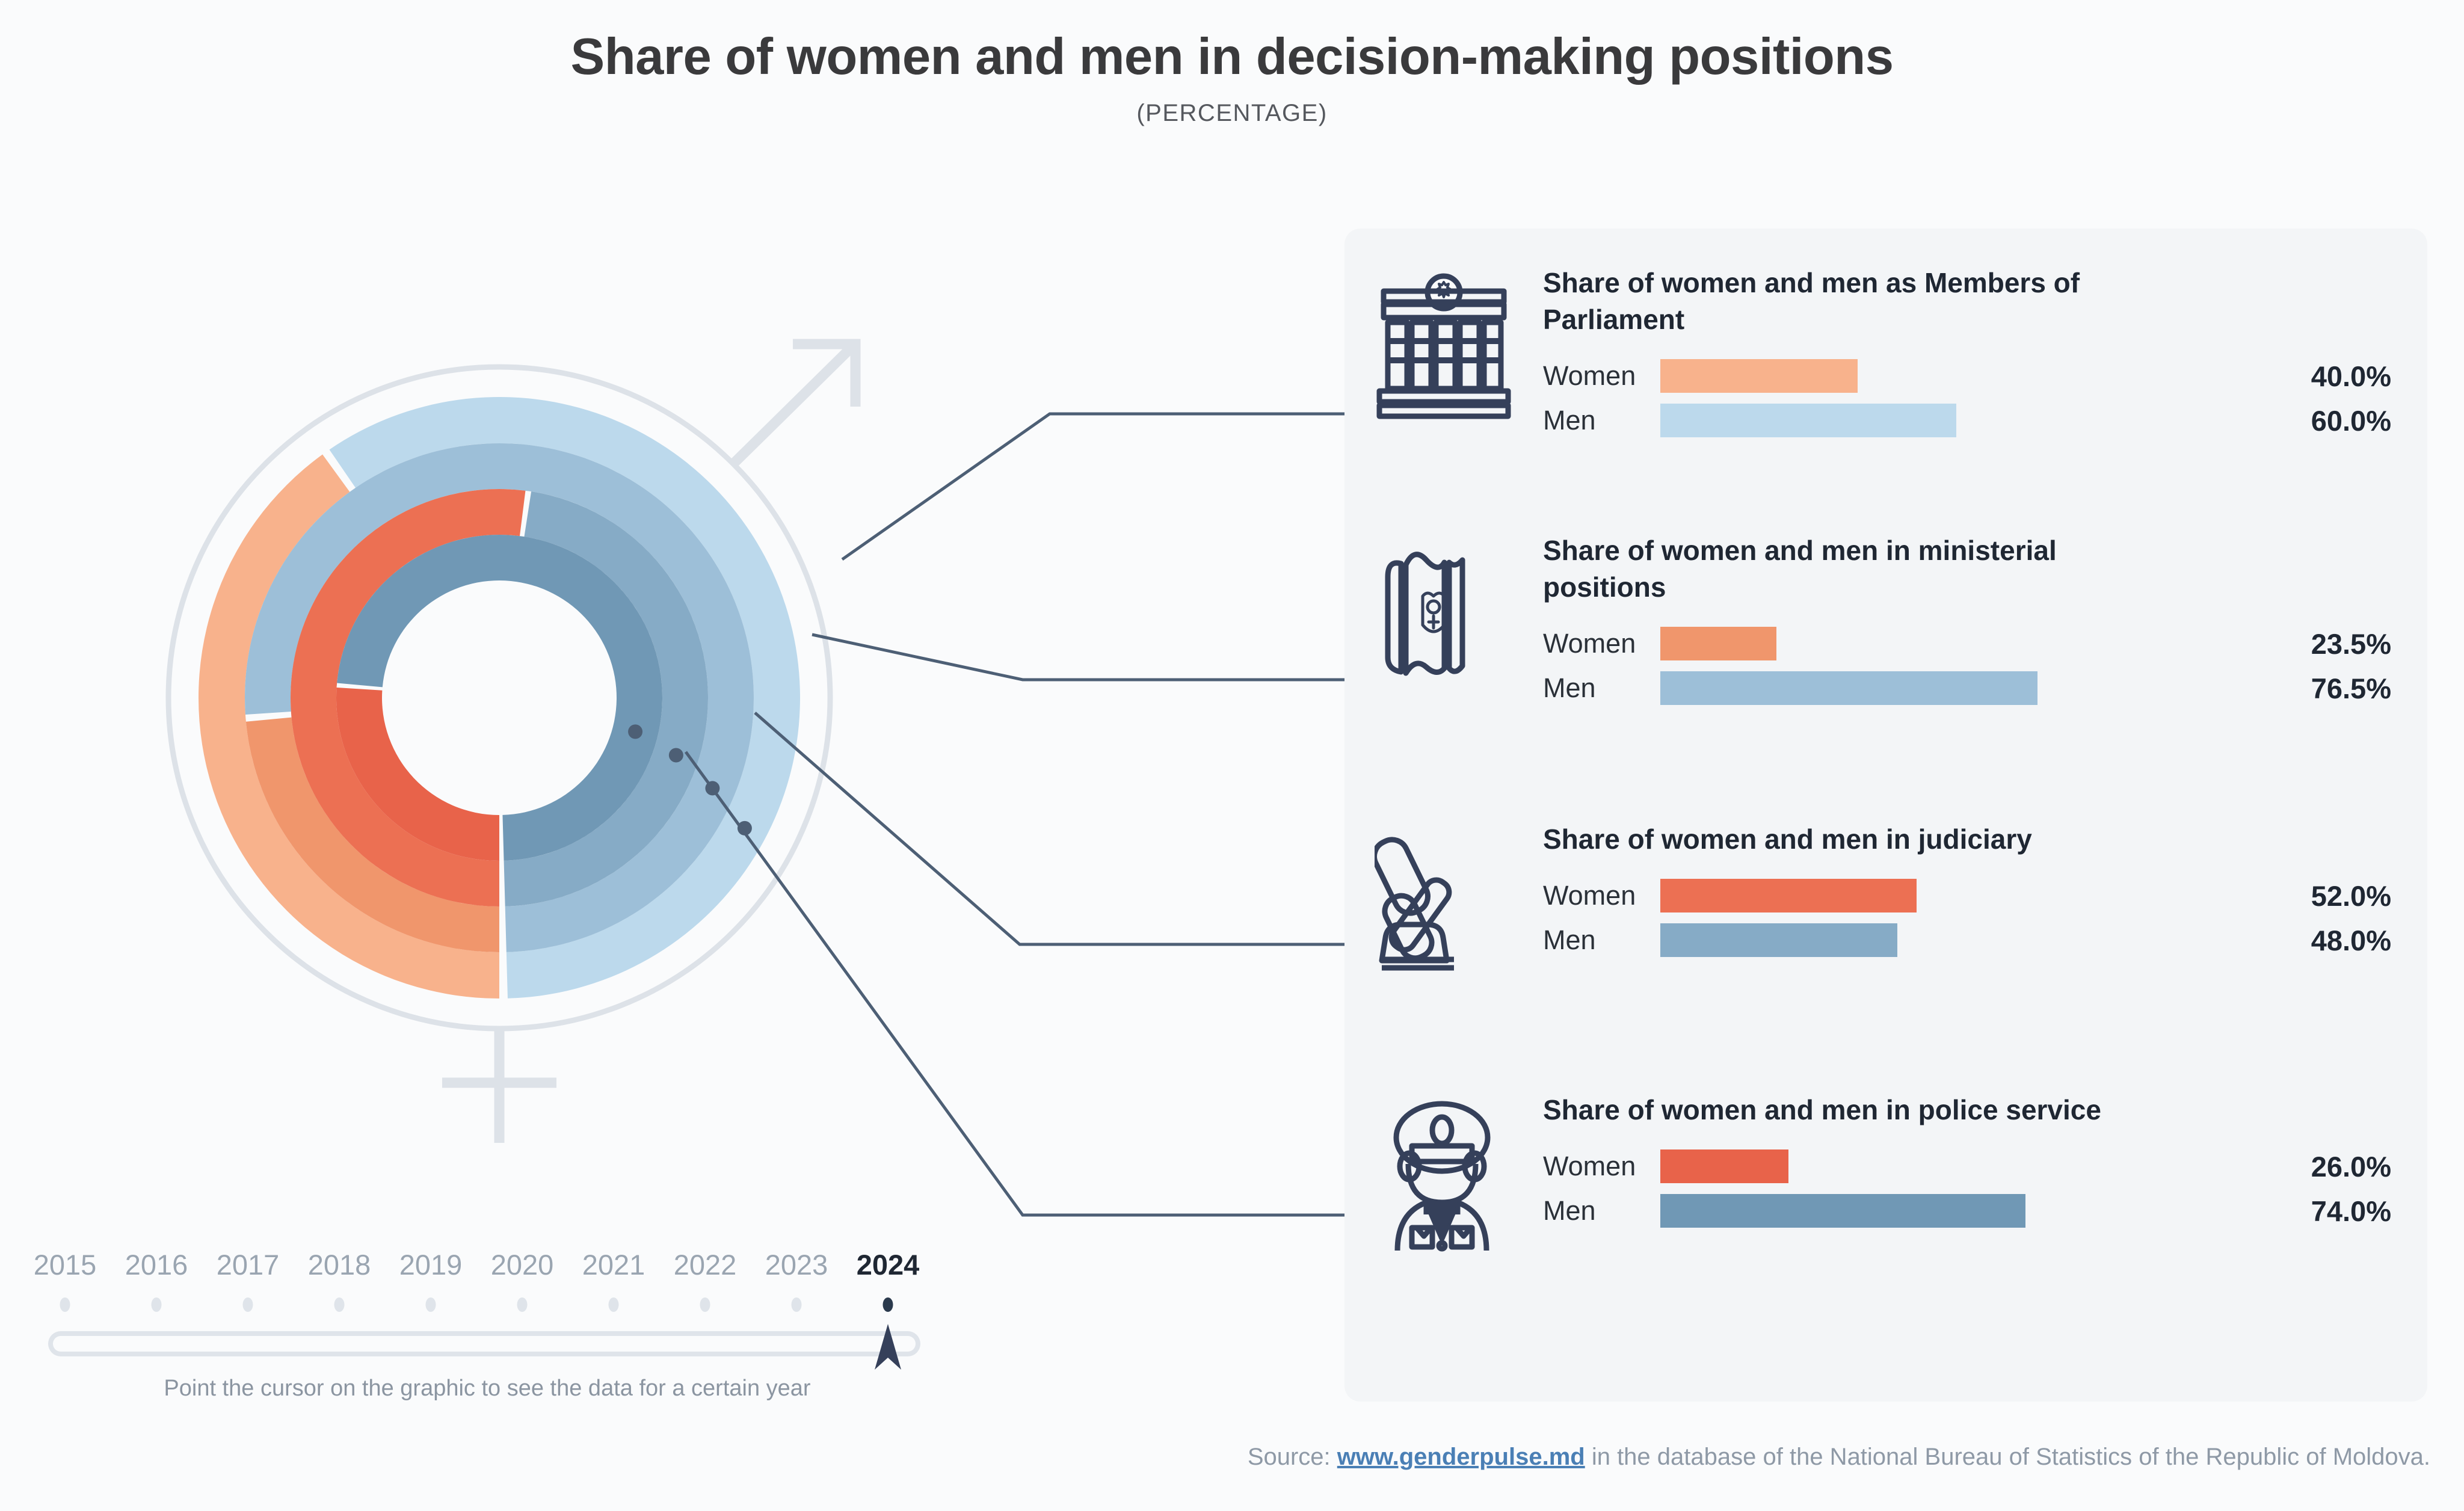 Image resolution: width=2464 pixels, height=1511 pixels. I want to click on value-women: 26.0%, so click(2351, 1166).